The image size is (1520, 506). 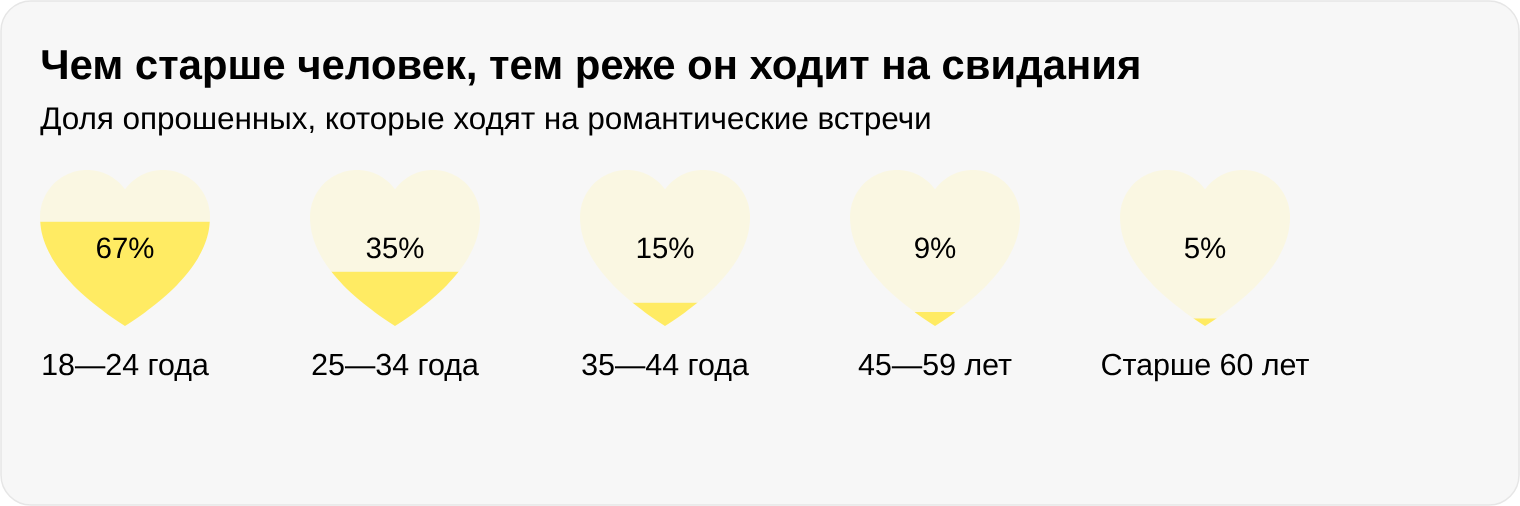 What do you see at coordinates (126, 367) in the screenshot?
I see `x-tick-label: 18—24 года` at bounding box center [126, 367].